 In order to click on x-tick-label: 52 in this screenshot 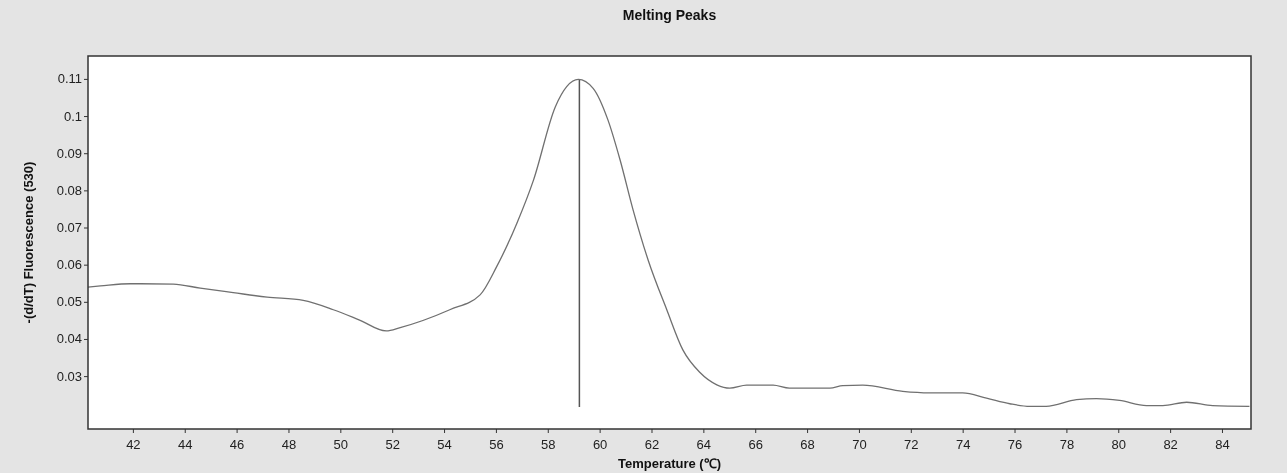, I will do `click(392, 444)`.